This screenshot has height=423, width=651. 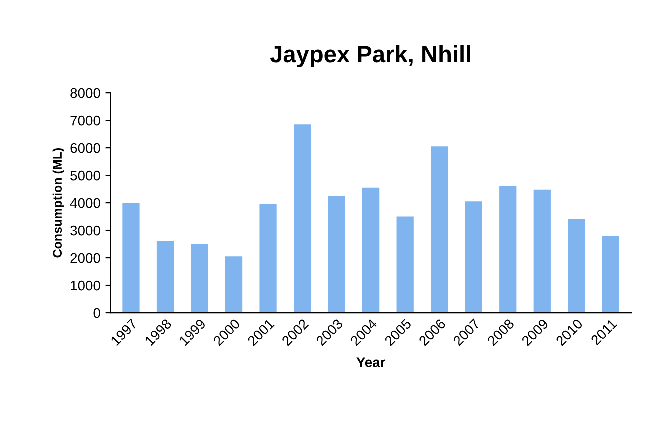 What do you see at coordinates (58, 203) in the screenshot?
I see `y-axis-title: Consumption (ML)` at bounding box center [58, 203].